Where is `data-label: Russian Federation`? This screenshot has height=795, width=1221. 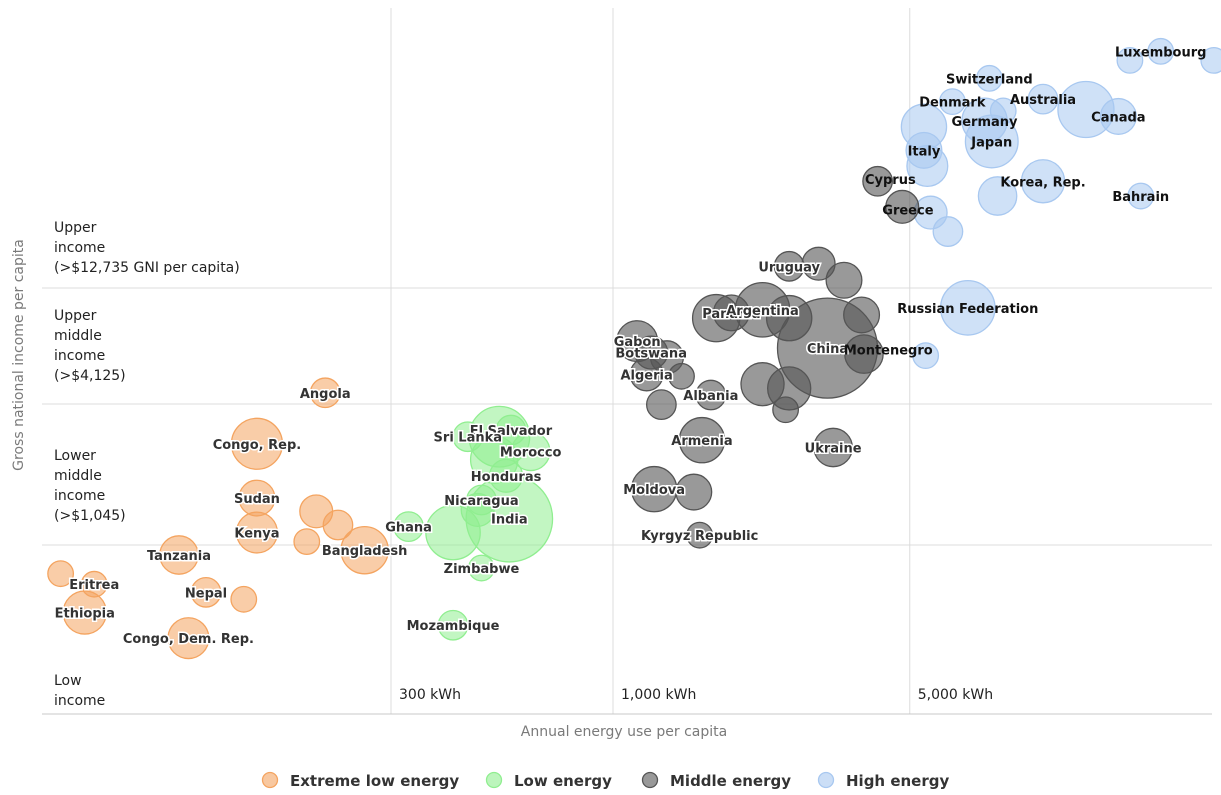
data-label: Russian Federation is located at coordinates (967, 309).